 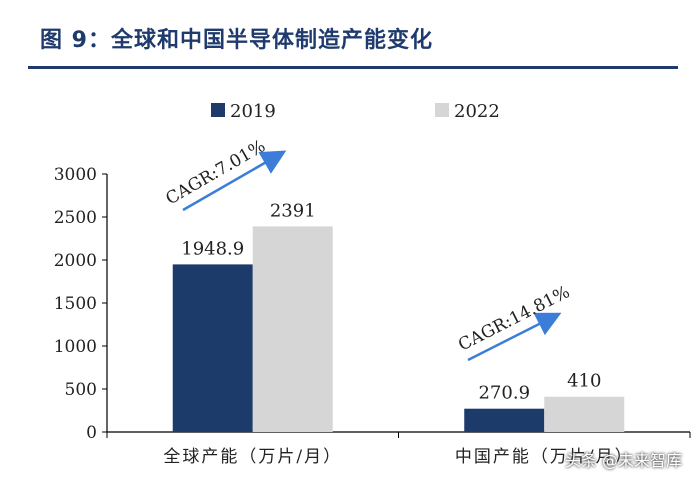 I want to click on cagr-label: CAGR:7.01%, so click(x=216, y=172).